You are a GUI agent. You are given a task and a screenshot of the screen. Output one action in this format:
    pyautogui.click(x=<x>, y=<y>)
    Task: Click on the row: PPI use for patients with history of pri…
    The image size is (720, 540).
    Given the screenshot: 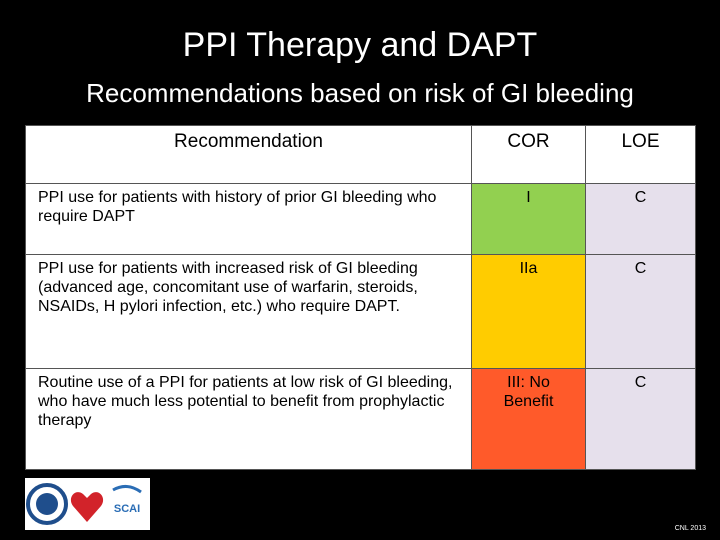 What is the action you would take?
    pyautogui.click(x=360, y=219)
    